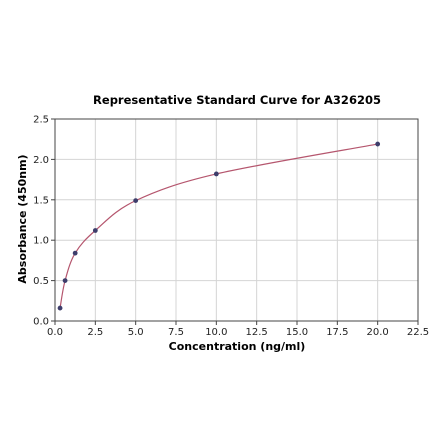 Image resolution: width=440 pixels, height=445 pixels. Describe the element at coordinates (257, 332) in the screenshot. I see `x-tick-label: 12.5` at that location.